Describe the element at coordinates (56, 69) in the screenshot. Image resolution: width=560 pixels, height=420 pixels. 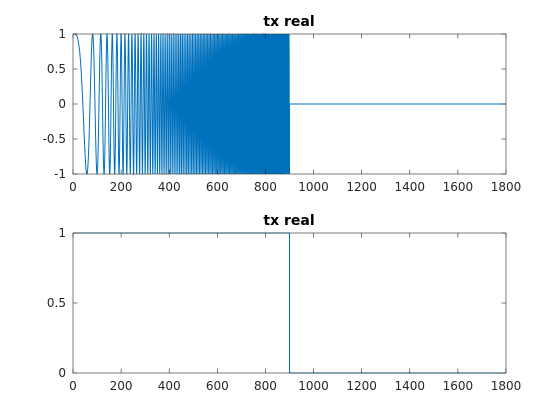
I see `top-y-tick-label: 0.5` at that location.